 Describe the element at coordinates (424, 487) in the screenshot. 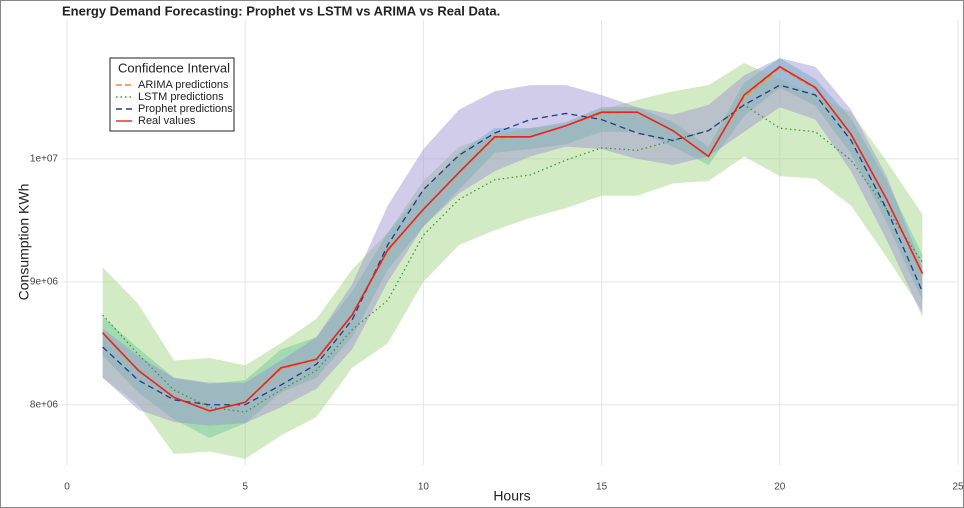

I see `x-tick-label: 10` at that location.